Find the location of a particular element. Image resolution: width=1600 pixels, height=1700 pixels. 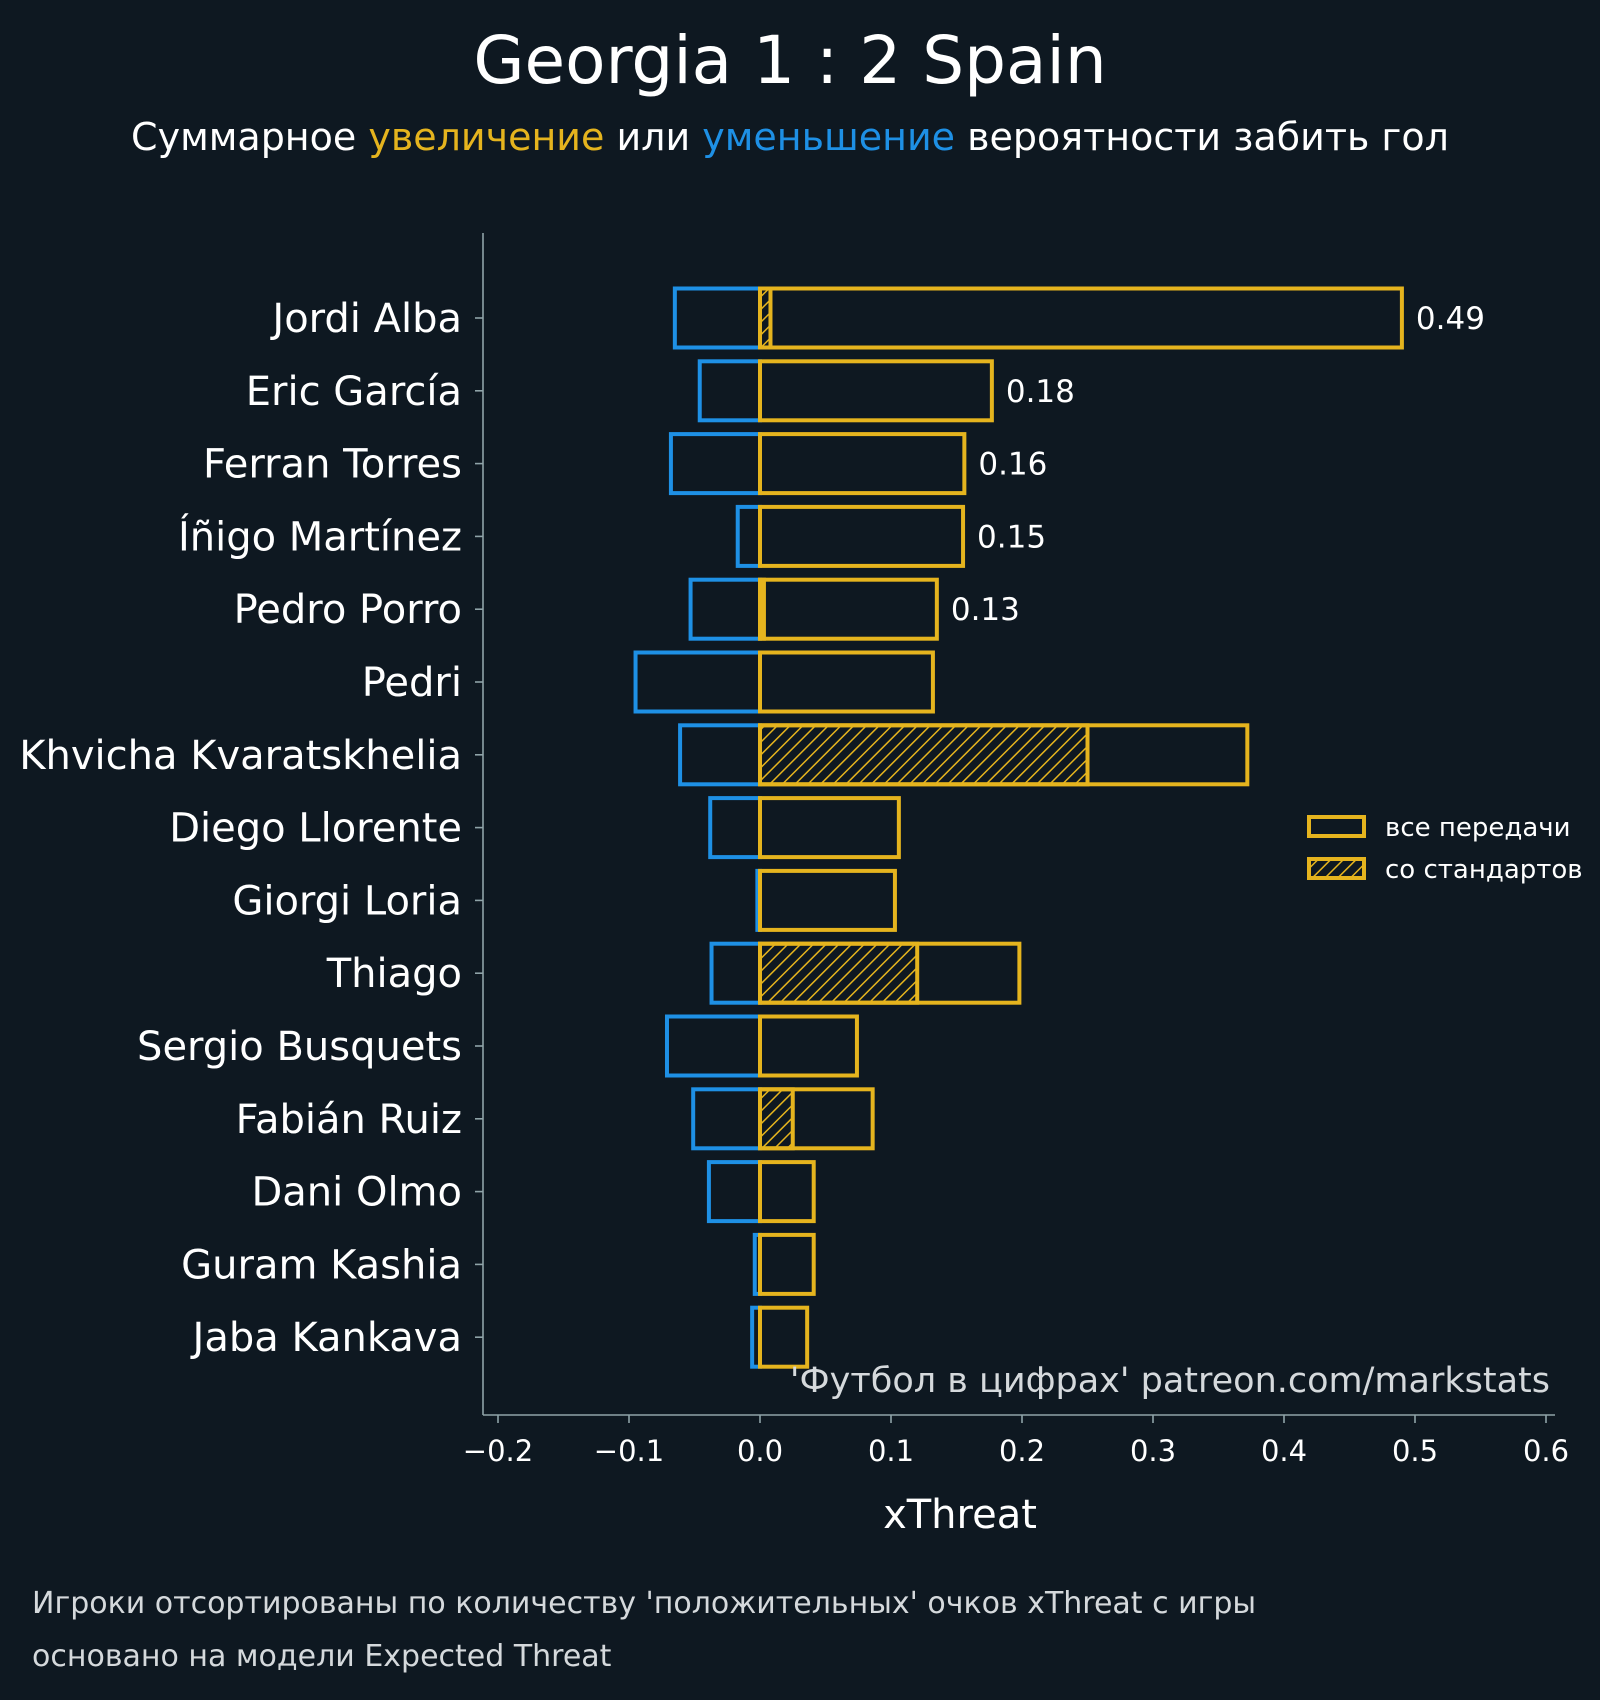

legend-swatch-all-passes is located at coordinates (1336, 826).